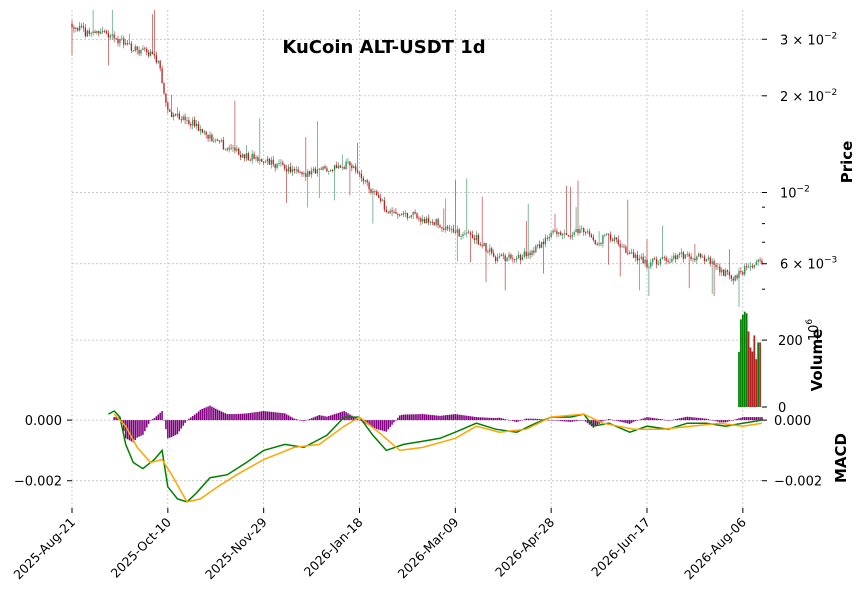 The height and width of the screenshot is (599, 865). I want to click on x-tick-label: 2026-Mar-09, so click(428, 547).